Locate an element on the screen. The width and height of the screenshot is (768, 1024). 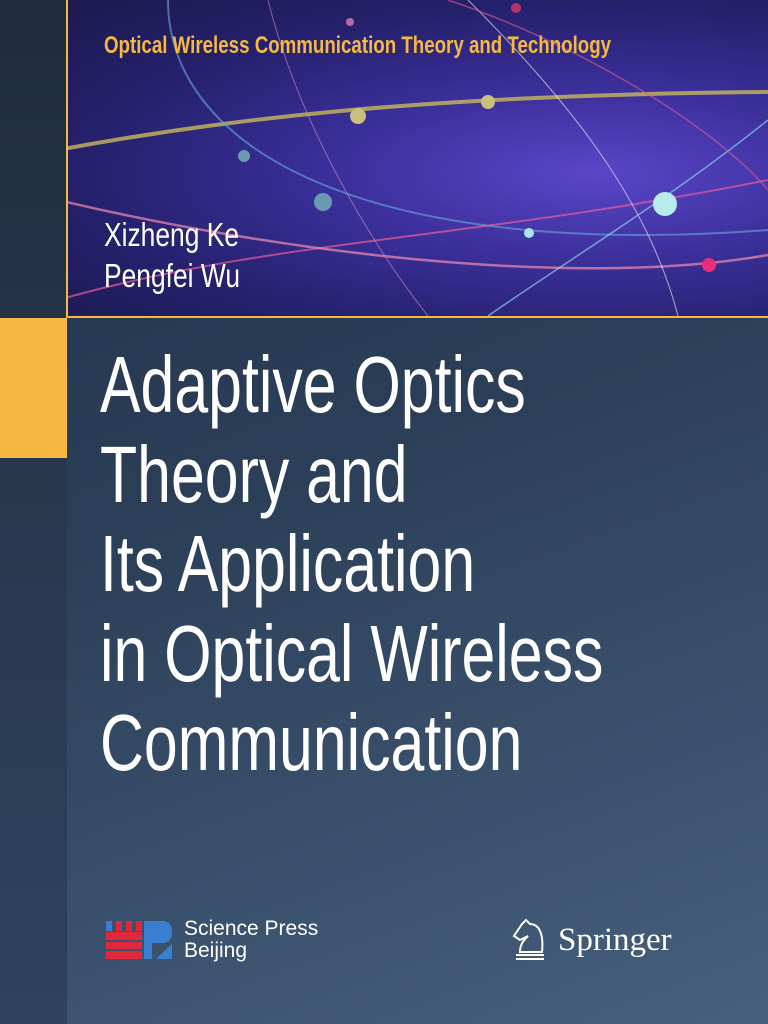
title-line: in Optical Wireless is located at coordinates (352, 653).